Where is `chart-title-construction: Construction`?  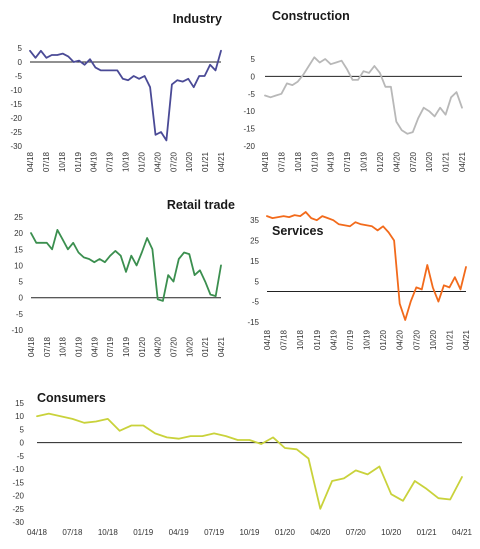
chart-title-construction: Construction is located at coordinates (311, 16).